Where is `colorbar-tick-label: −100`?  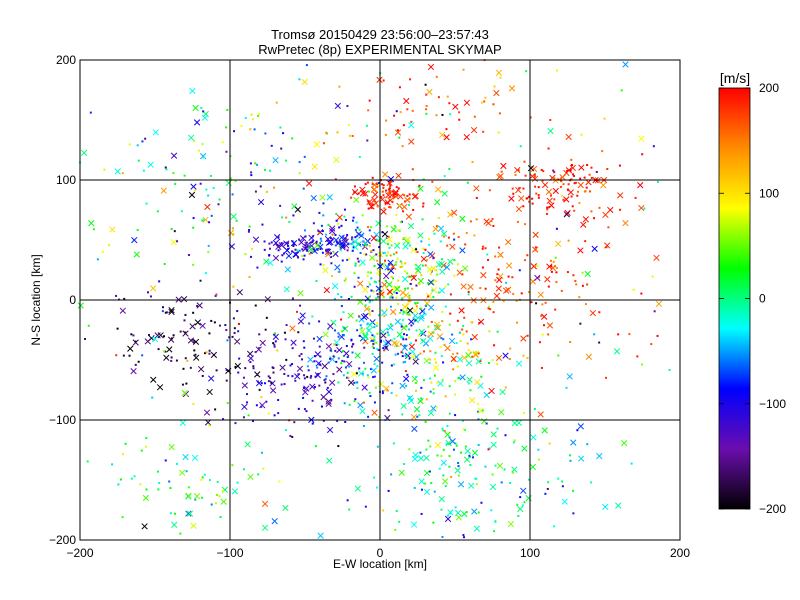 colorbar-tick-label: −100 is located at coordinates (772, 404).